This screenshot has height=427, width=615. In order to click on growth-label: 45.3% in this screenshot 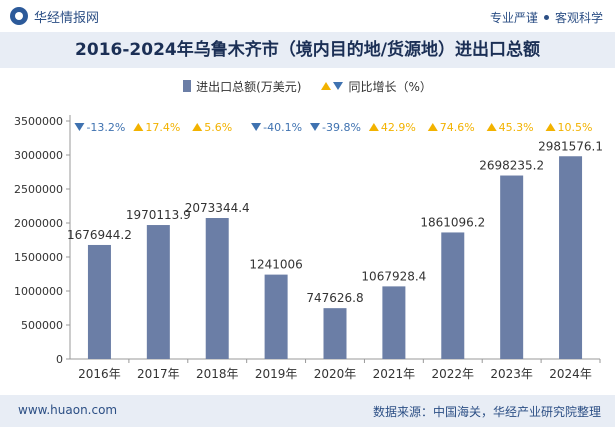, I will do `click(516, 127)`.